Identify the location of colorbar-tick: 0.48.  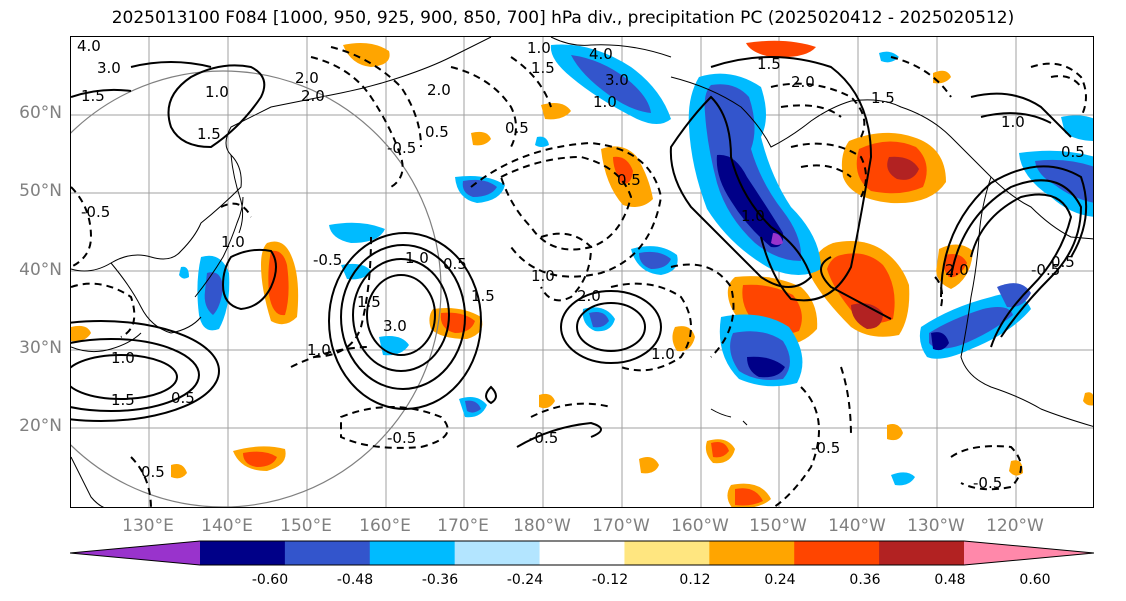
(950, 580).